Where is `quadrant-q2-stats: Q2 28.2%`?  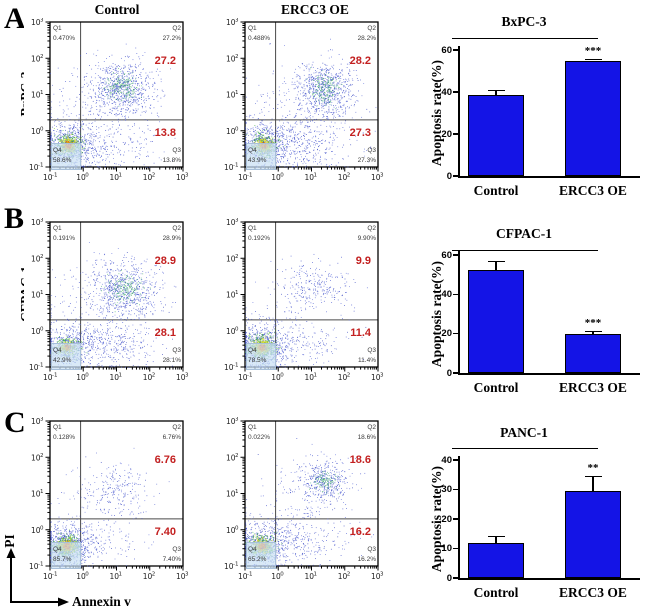 quadrant-q2-stats: Q2 28.2% is located at coordinates (366, 34).